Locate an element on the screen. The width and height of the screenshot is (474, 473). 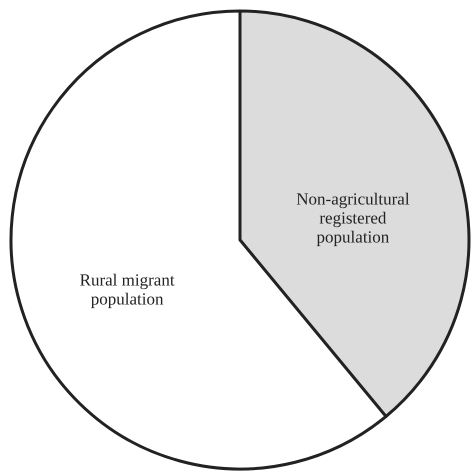
slice-label: Rural migrant population is located at coordinates (127, 289).